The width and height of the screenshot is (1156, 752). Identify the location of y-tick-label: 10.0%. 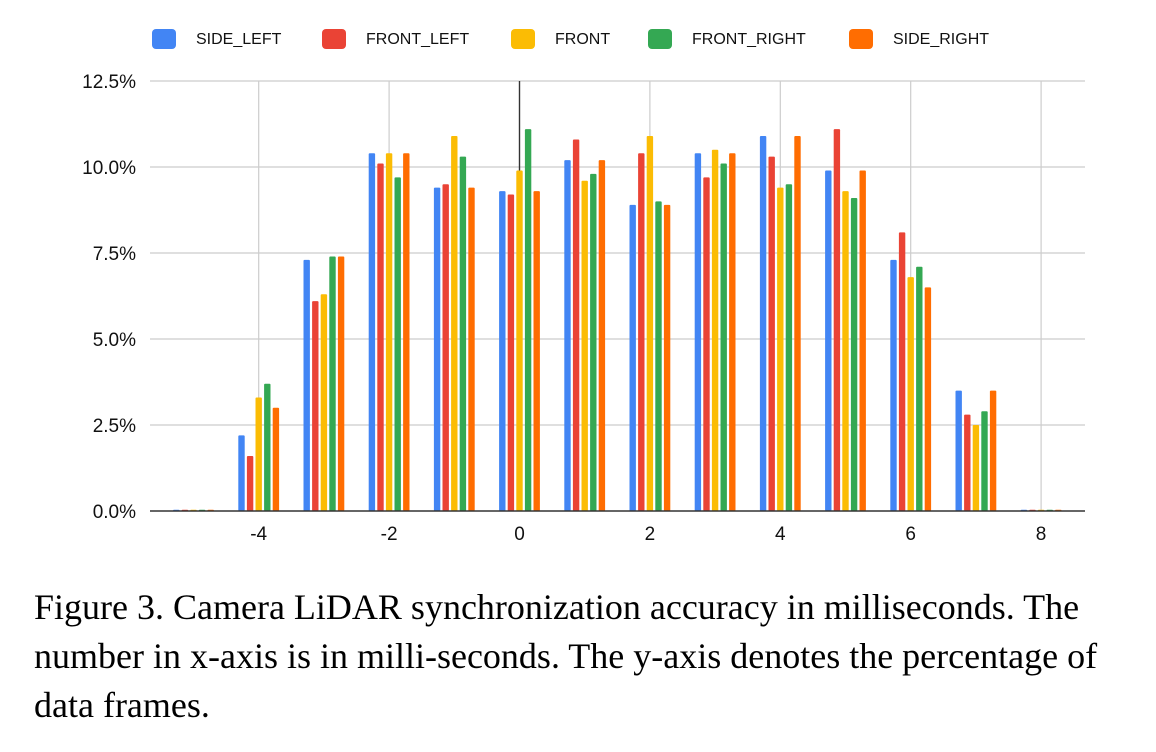
(109, 168).